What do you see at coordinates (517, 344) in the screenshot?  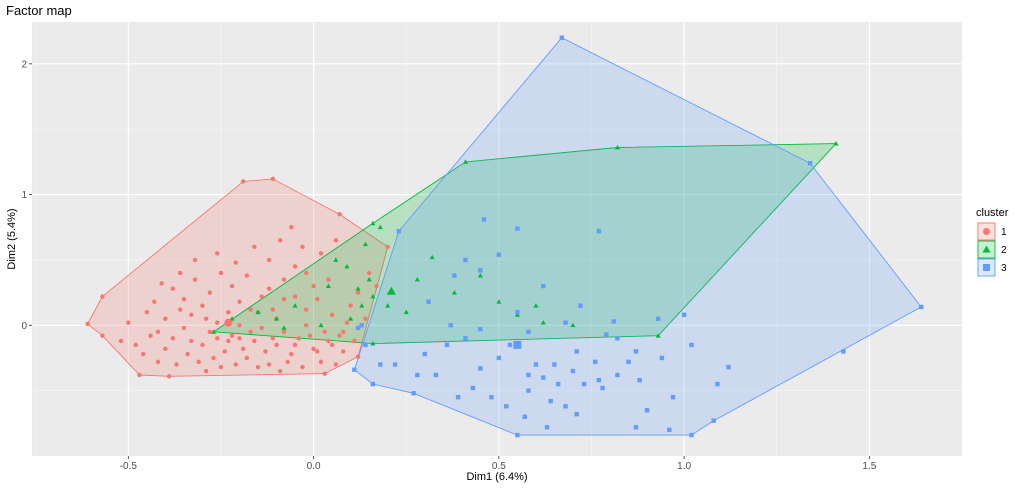 I see `cluster-3-centroid` at bounding box center [517, 344].